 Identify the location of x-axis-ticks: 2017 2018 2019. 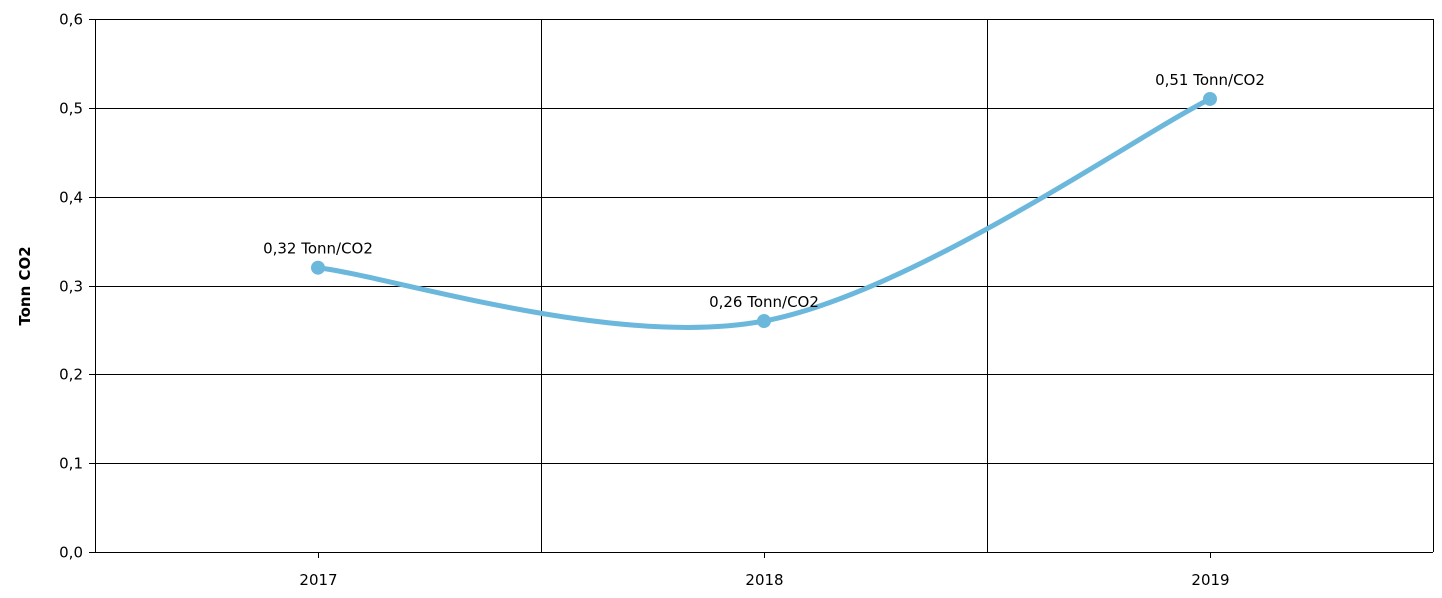
(764, 580).